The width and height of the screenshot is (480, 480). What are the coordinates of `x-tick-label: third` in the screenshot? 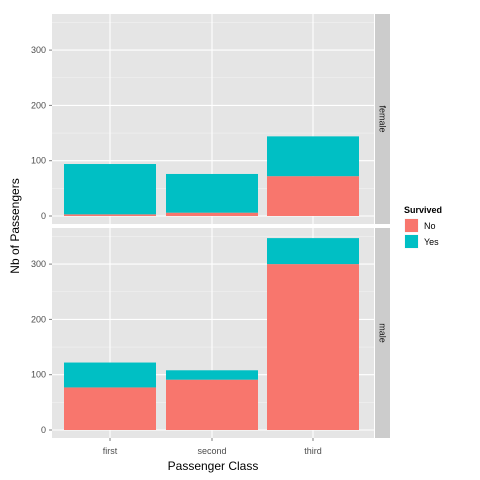 It's located at (313, 451).